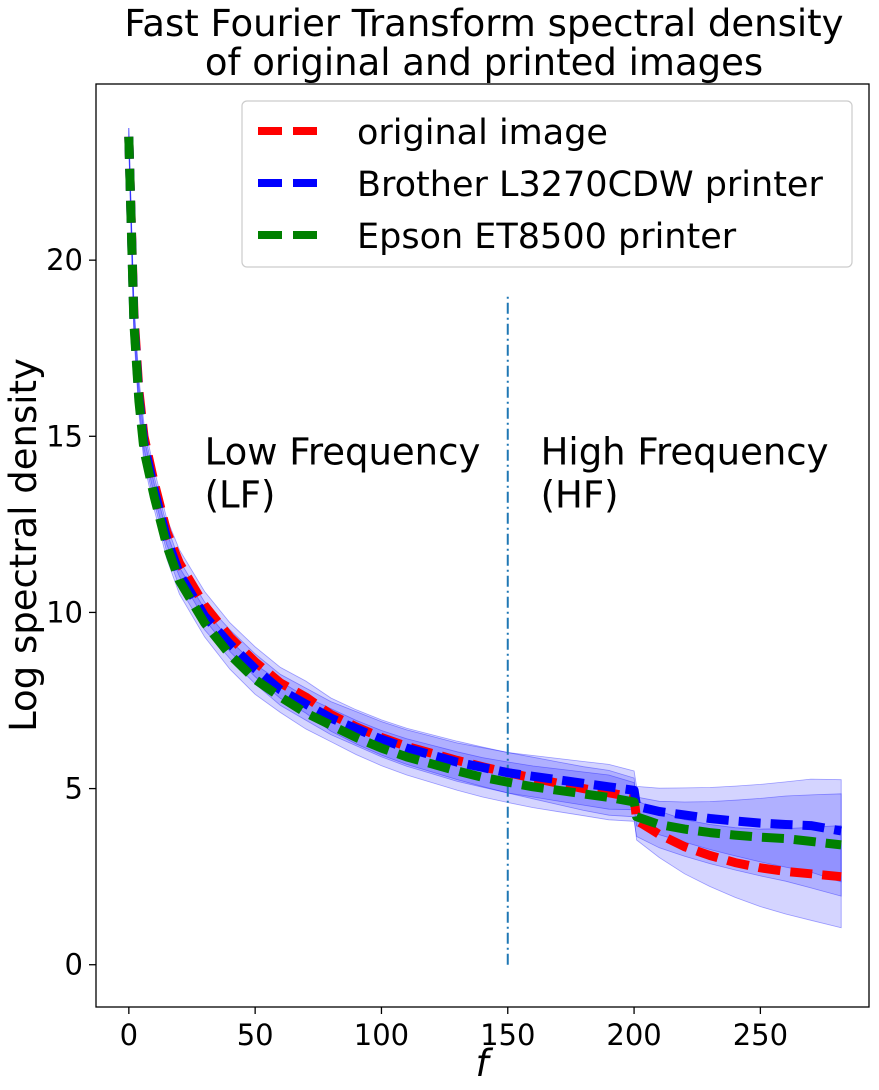 This screenshot has width=879, height=1090. What do you see at coordinates (74, 789) in the screenshot?
I see `y-tick-label: 5` at bounding box center [74, 789].